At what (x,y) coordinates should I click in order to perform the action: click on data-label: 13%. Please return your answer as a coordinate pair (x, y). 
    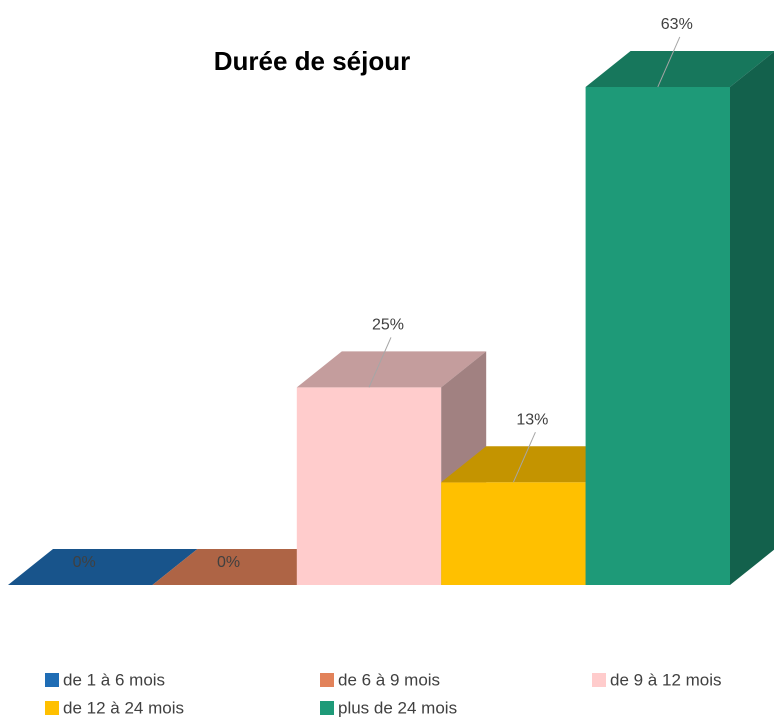
    Looking at the image, I should click on (532, 419).